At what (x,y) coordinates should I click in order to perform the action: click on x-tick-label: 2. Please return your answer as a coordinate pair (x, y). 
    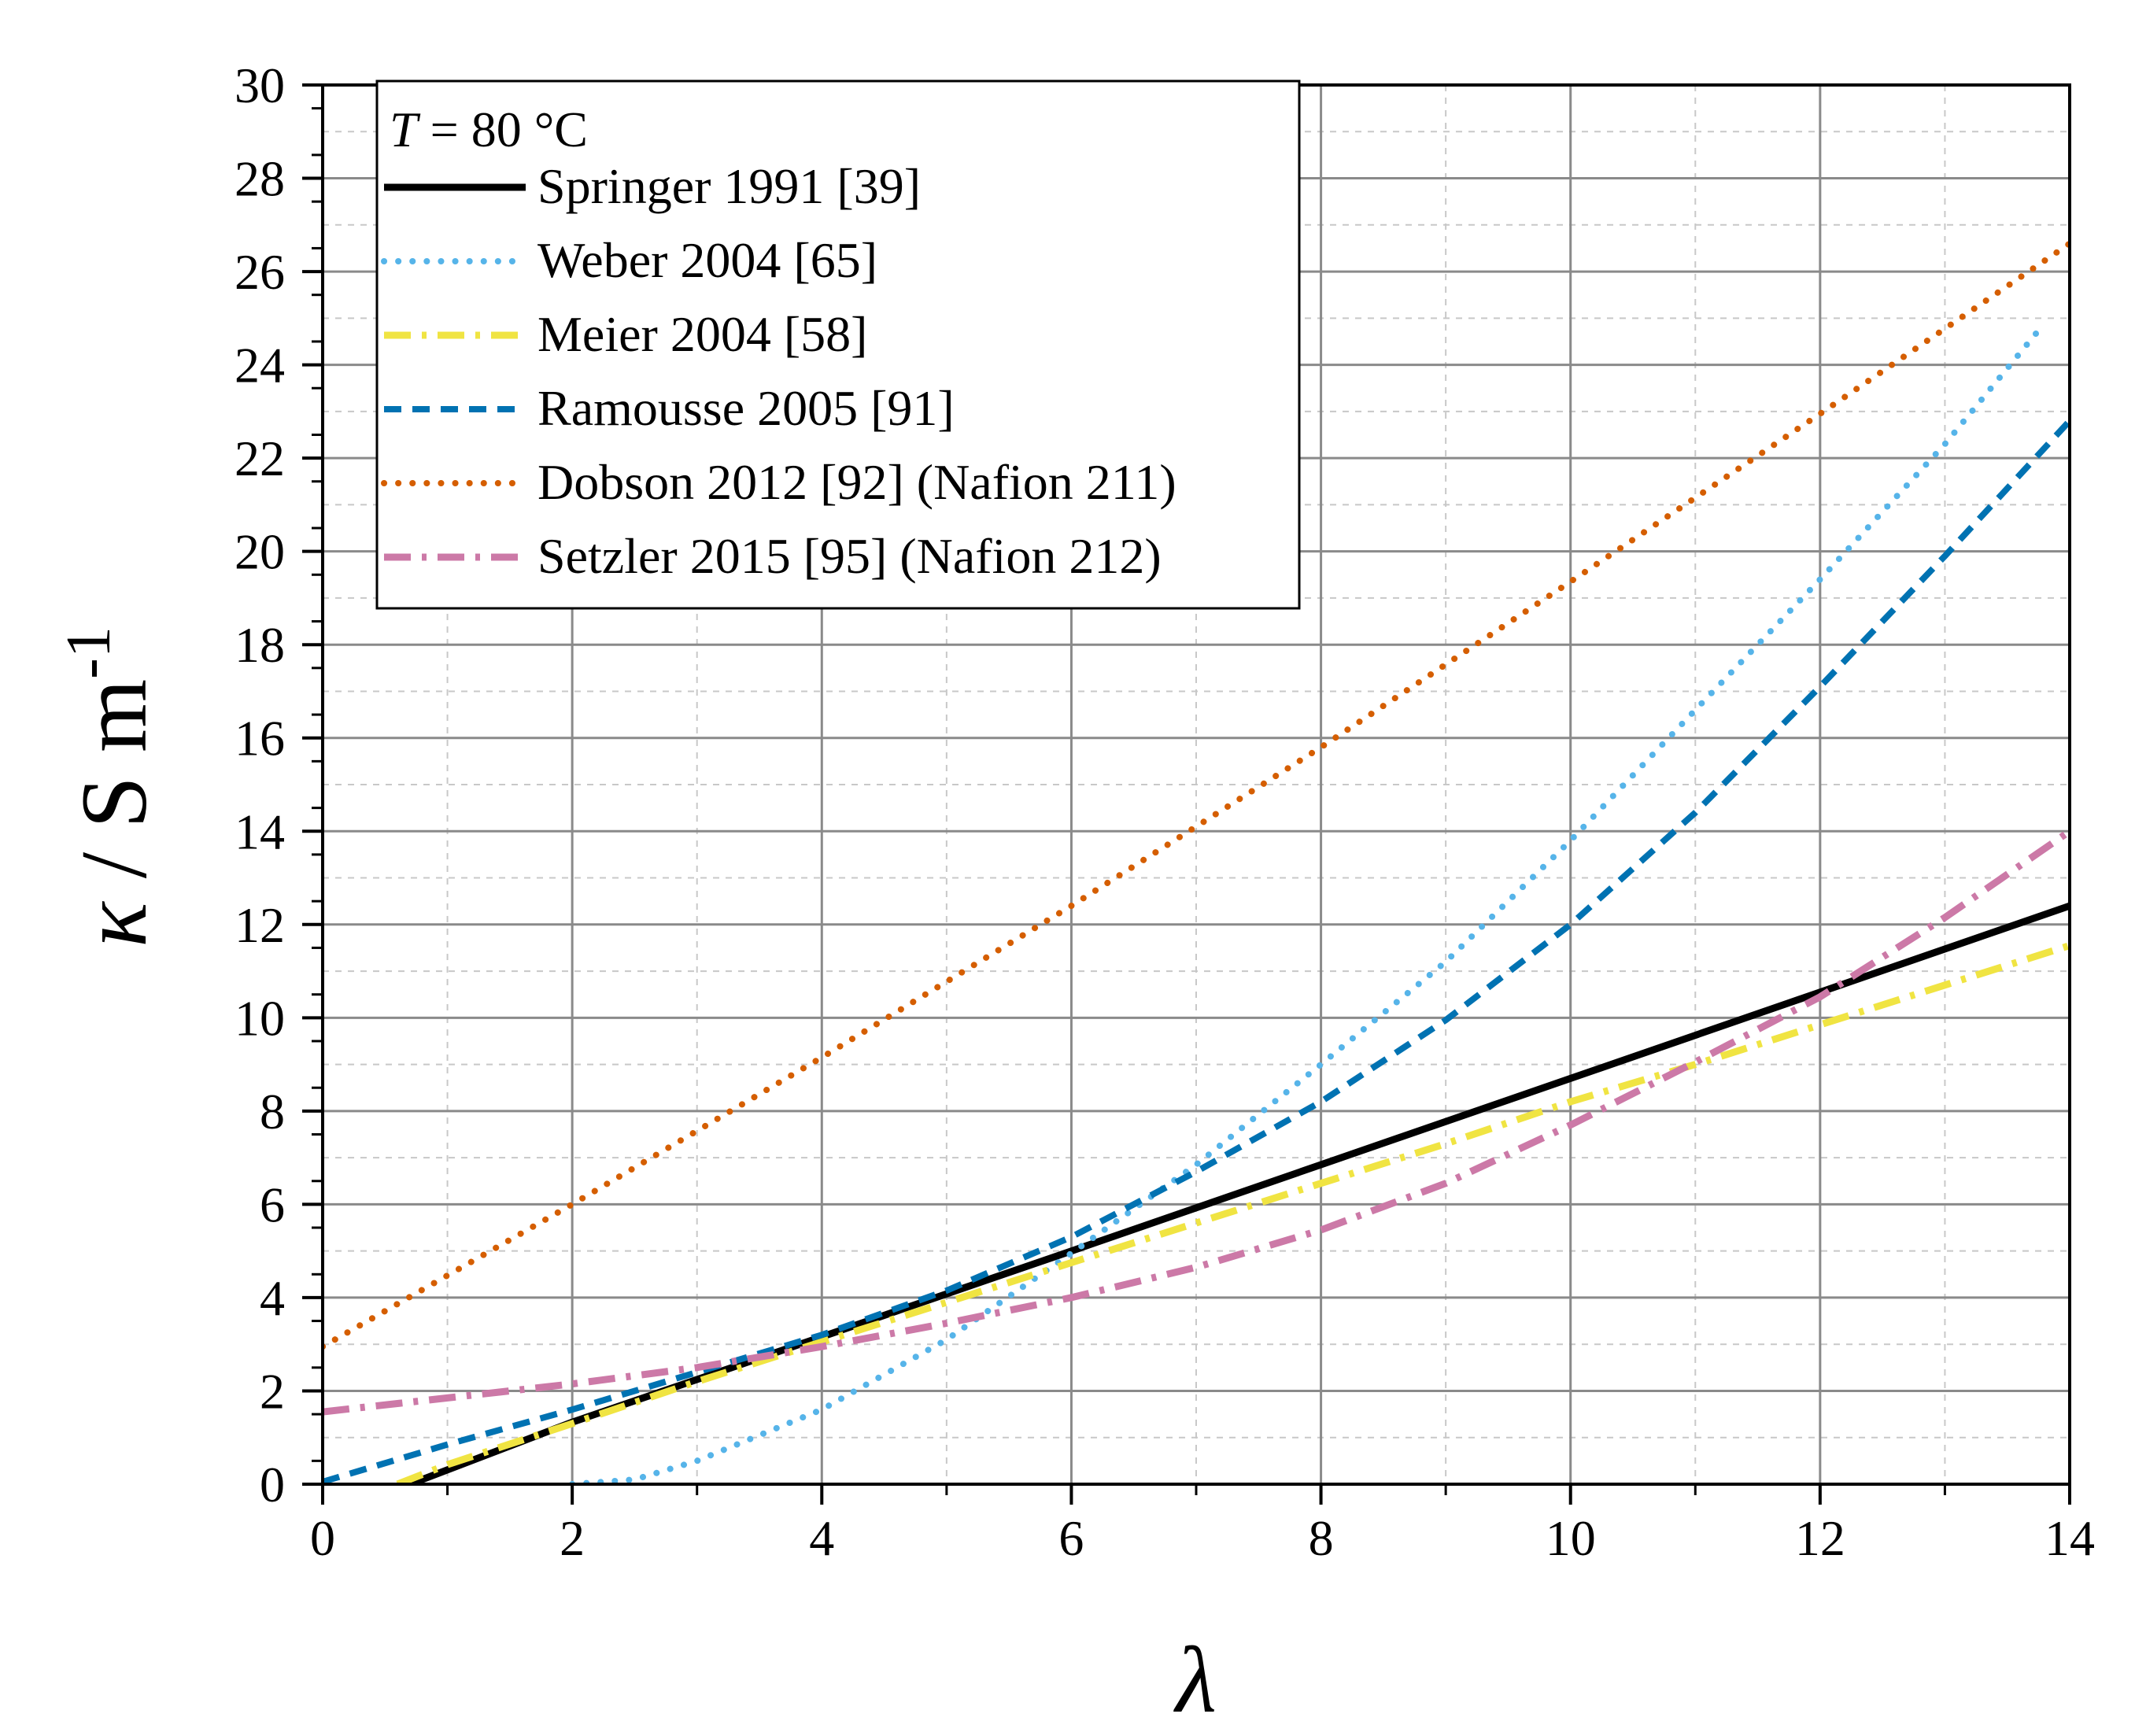
    Looking at the image, I should click on (572, 1538).